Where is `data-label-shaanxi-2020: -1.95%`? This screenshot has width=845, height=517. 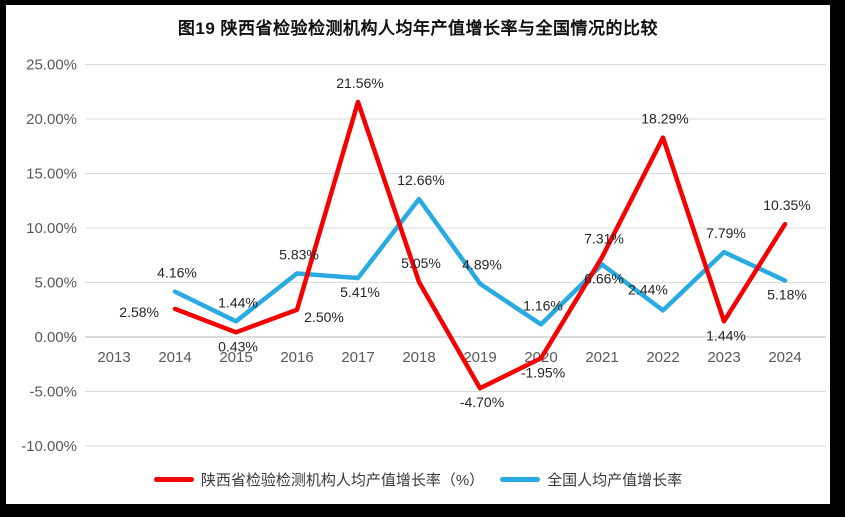 data-label-shaanxi-2020: -1.95% is located at coordinates (543, 372).